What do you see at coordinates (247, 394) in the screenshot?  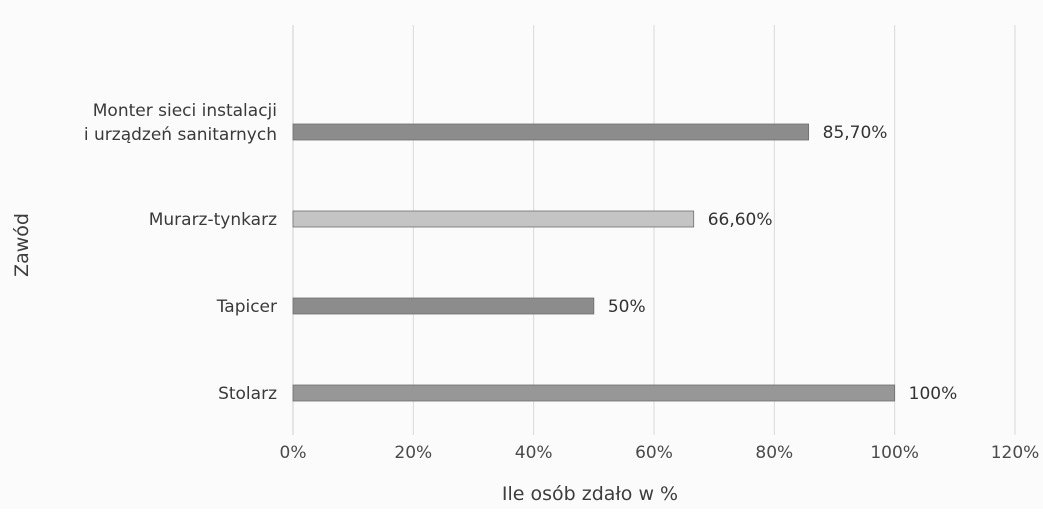 I see `category-label: Stolarz` at bounding box center [247, 394].